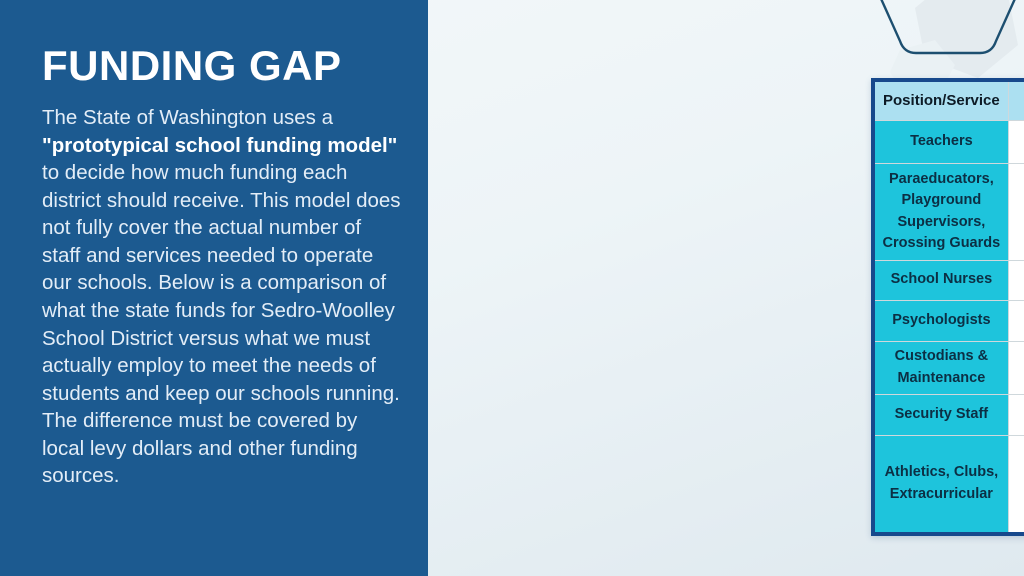 The image size is (1024, 576). I want to click on table-row: School Nurses 3.33 9 5.67, so click(948, 280).